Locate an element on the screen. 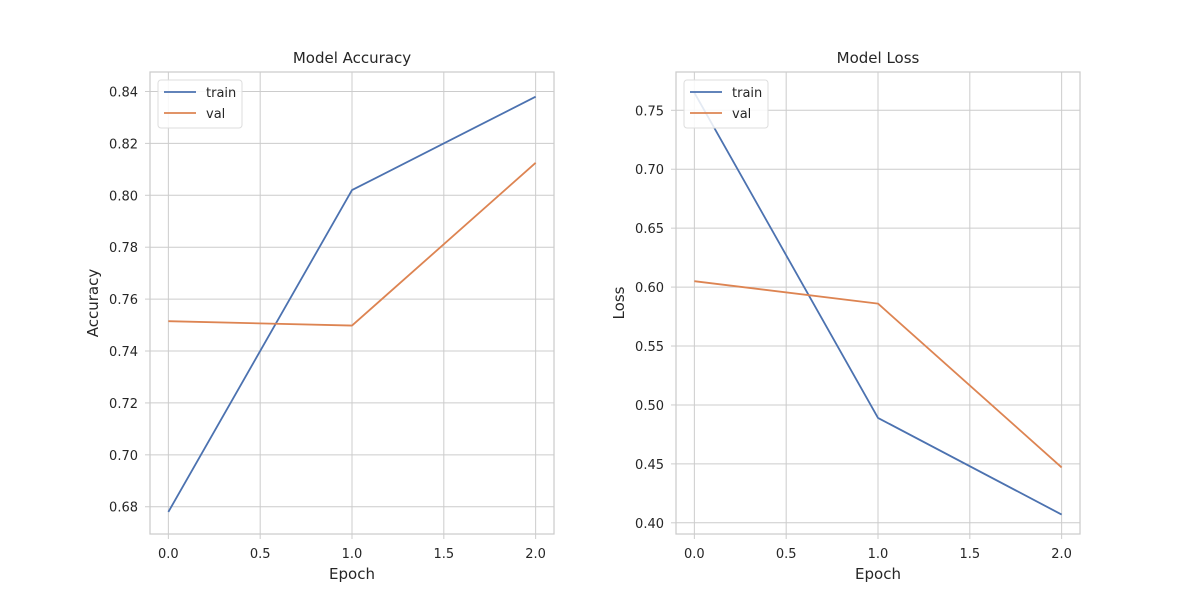 The height and width of the screenshot is (600, 1200). accuracy-xtick-label: 1.5 is located at coordinates (443, 554).